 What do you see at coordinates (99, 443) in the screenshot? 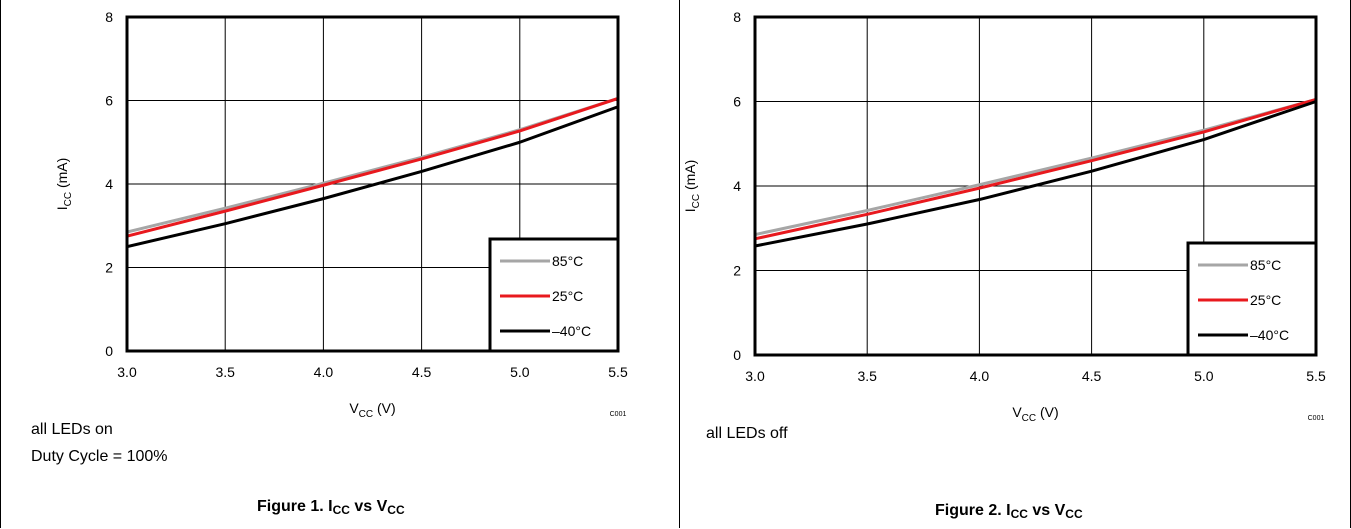
I see `figure-1-notes: all LEDs on Duty Cycle = 100%` at bounding box center [99, 443].